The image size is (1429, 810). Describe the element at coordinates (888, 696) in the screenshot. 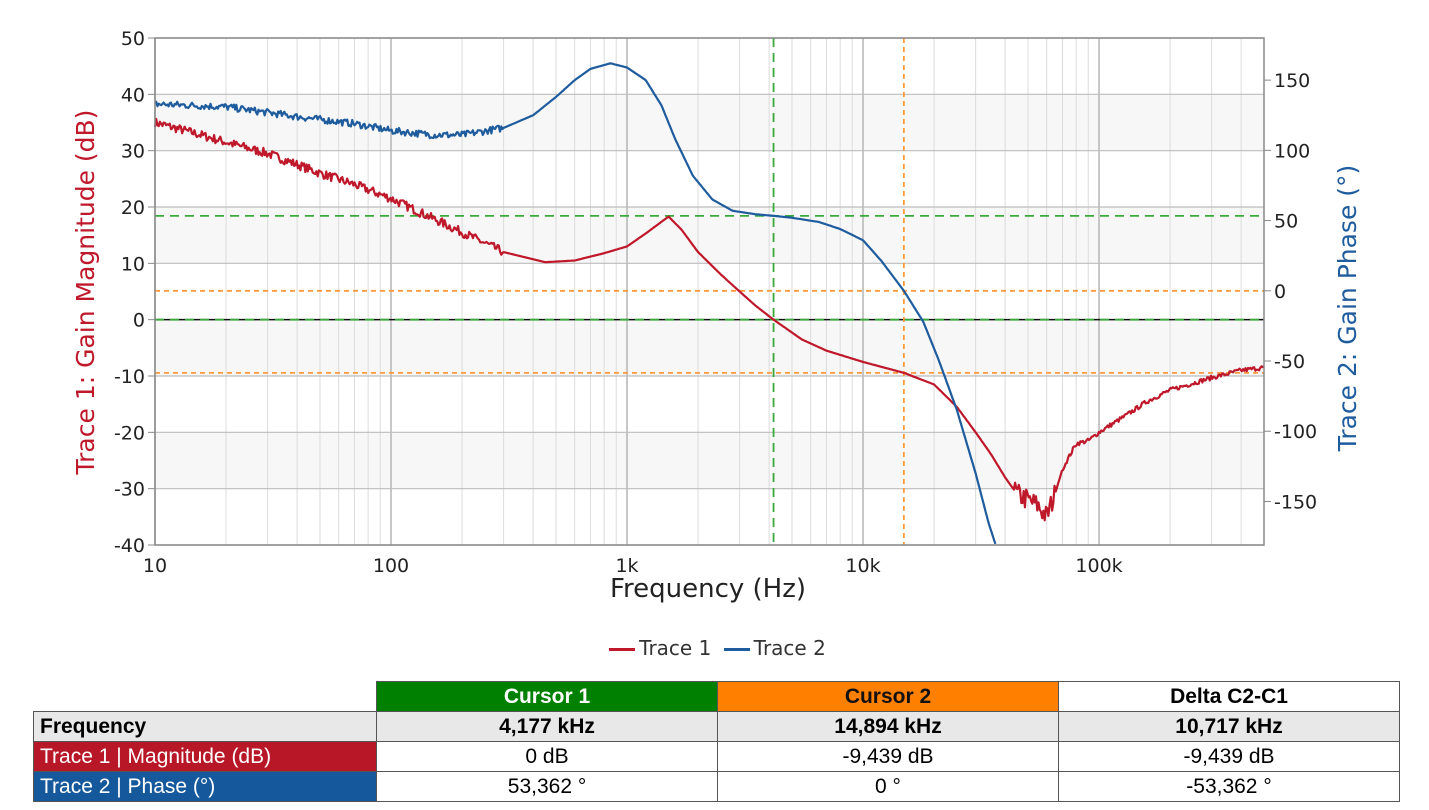

I see `header-cursor2: Cursor 2` at that location.